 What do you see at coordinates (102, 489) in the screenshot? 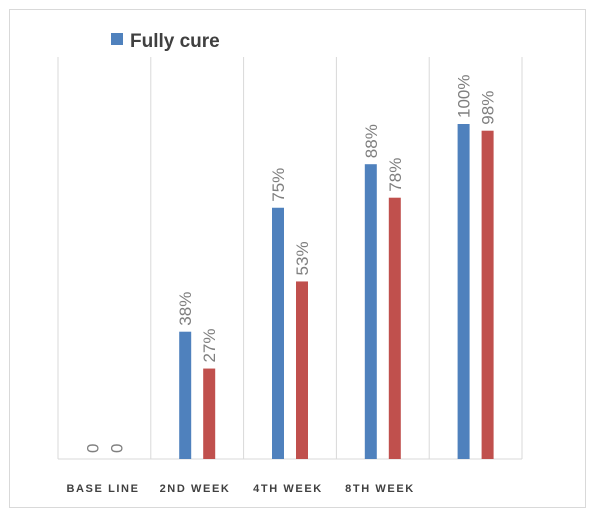
I see `x-tick-label-1: BASE LINE` at bounding box center [102, 489].